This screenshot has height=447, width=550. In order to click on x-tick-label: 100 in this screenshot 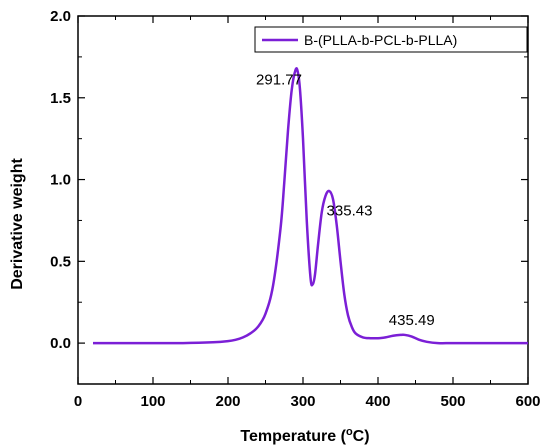, I will do `click(152, 401)`.